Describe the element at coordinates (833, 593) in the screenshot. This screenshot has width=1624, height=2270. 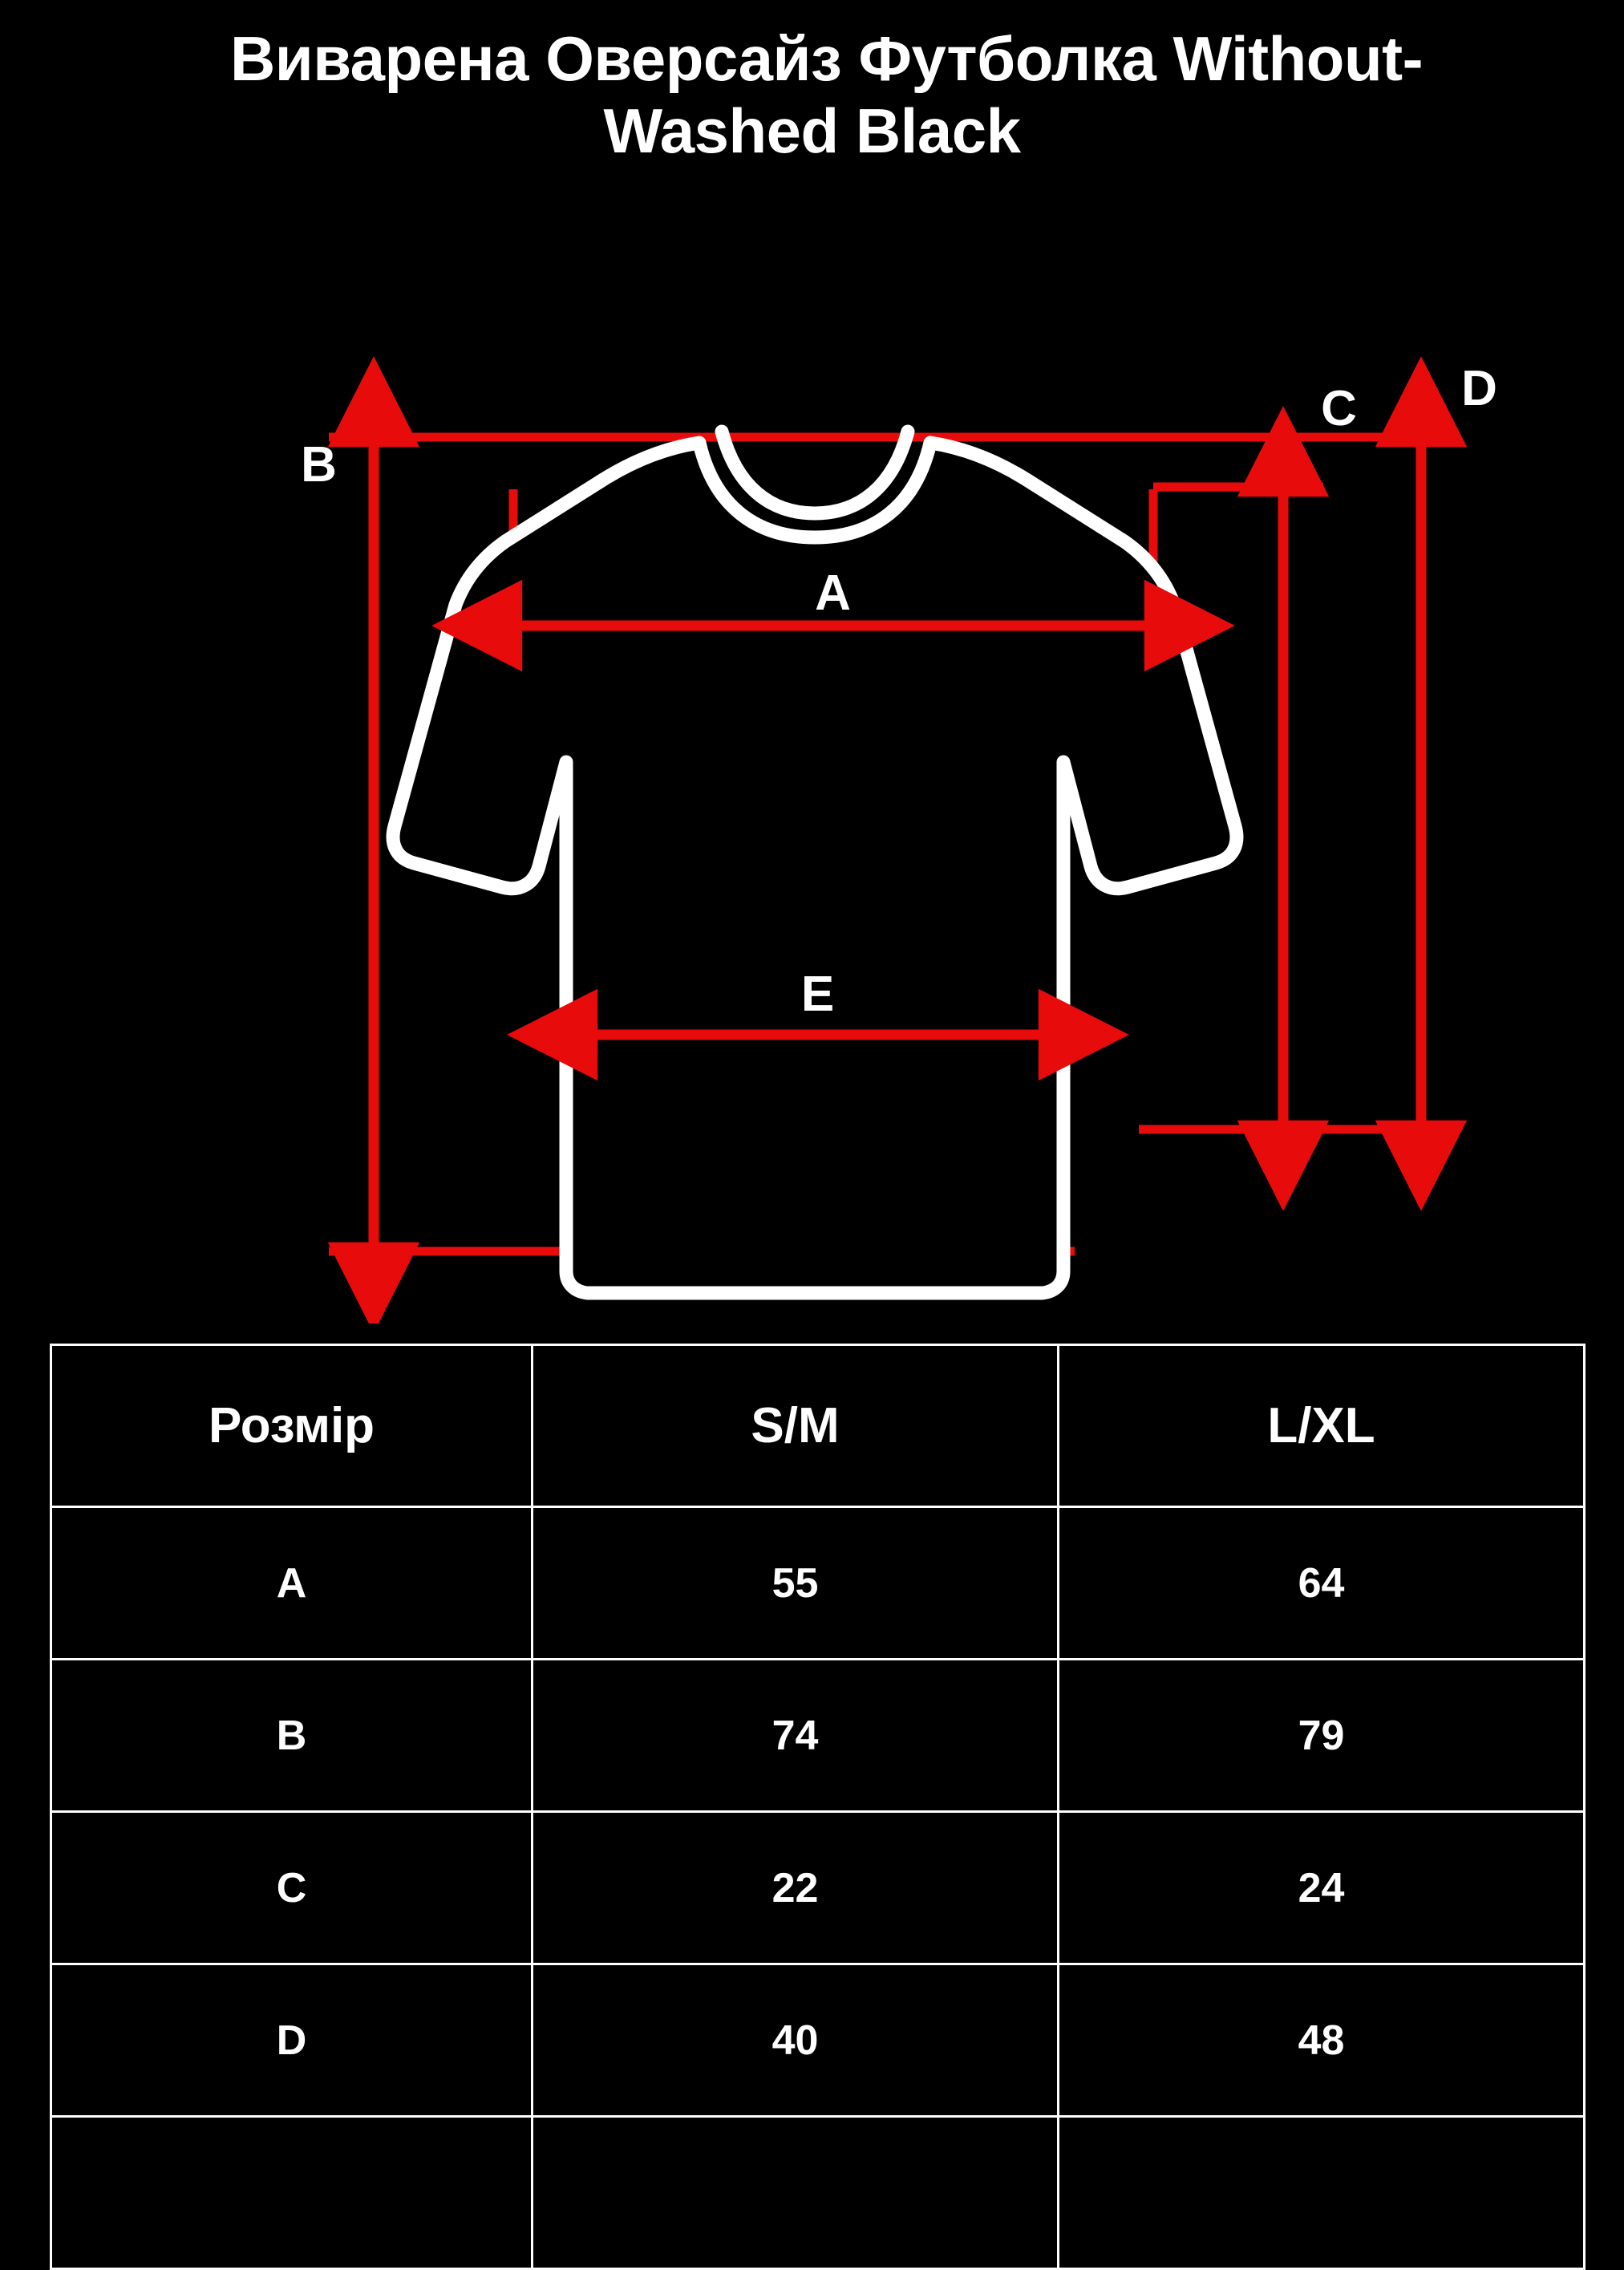
I see `dimension-label-a: A` at that location.